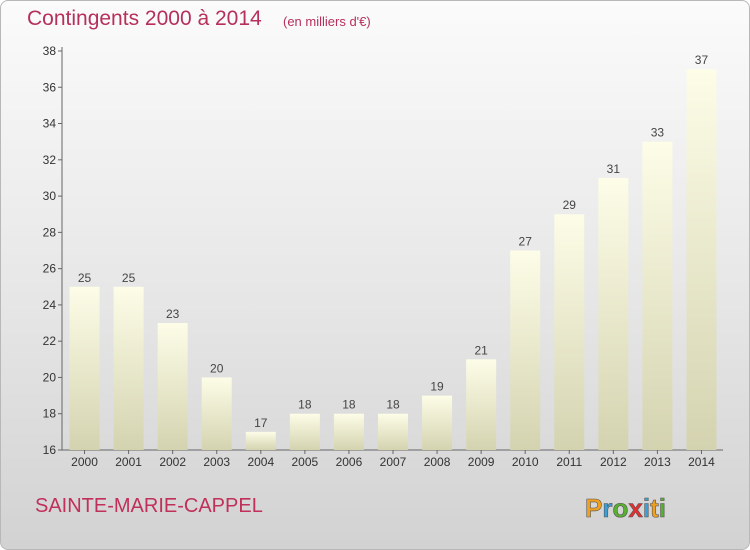 The width and height of the screenshot is (750, 550). What do you see at coordinates (701, 462) in the screenshot?
I see `x-tick-label: 2014` at bounding box center [701, 462].